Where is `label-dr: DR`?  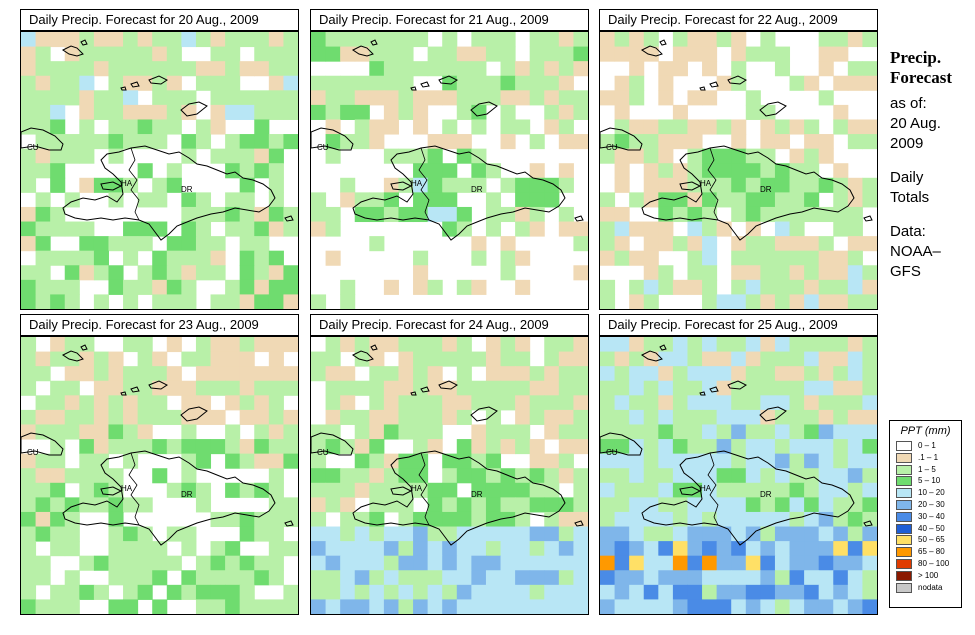 label-dr: DR is located at coordinates (766, 494).